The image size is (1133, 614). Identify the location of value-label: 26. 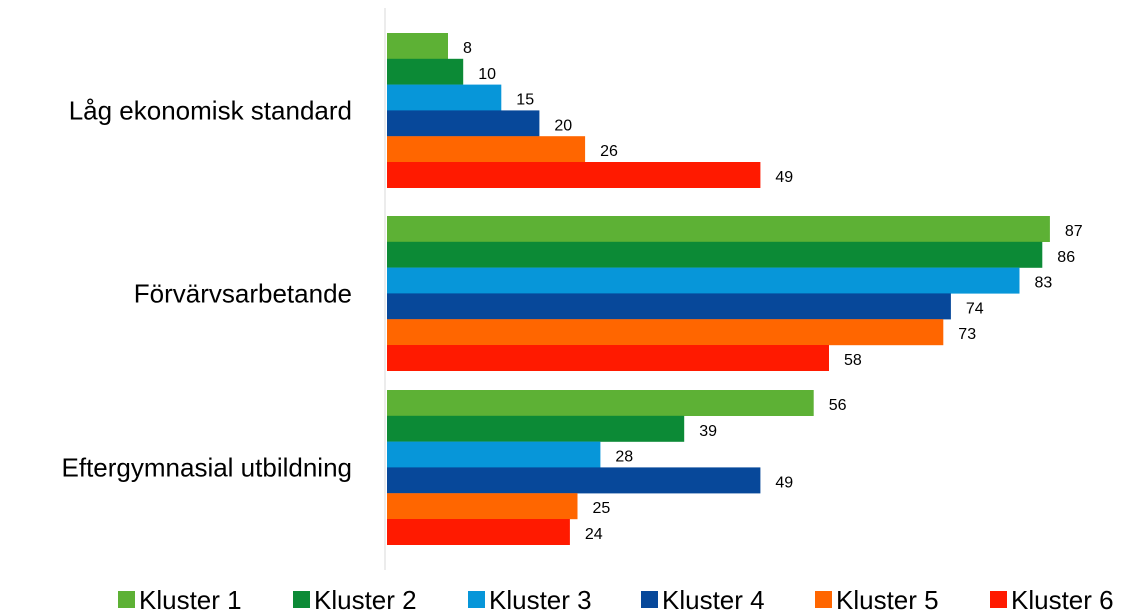
(609, 151).